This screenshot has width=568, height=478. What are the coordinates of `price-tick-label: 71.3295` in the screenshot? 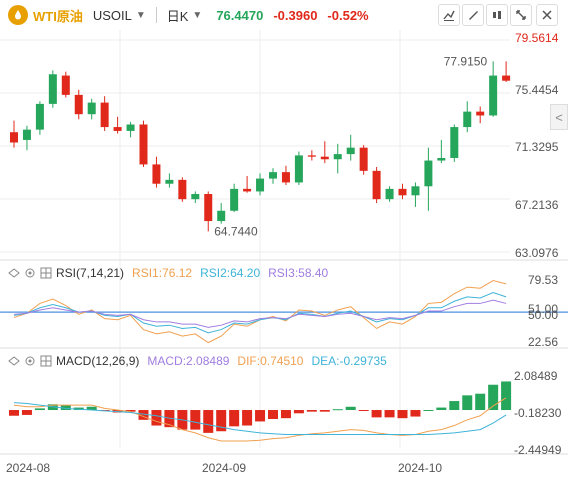 It's located at (537, 147).